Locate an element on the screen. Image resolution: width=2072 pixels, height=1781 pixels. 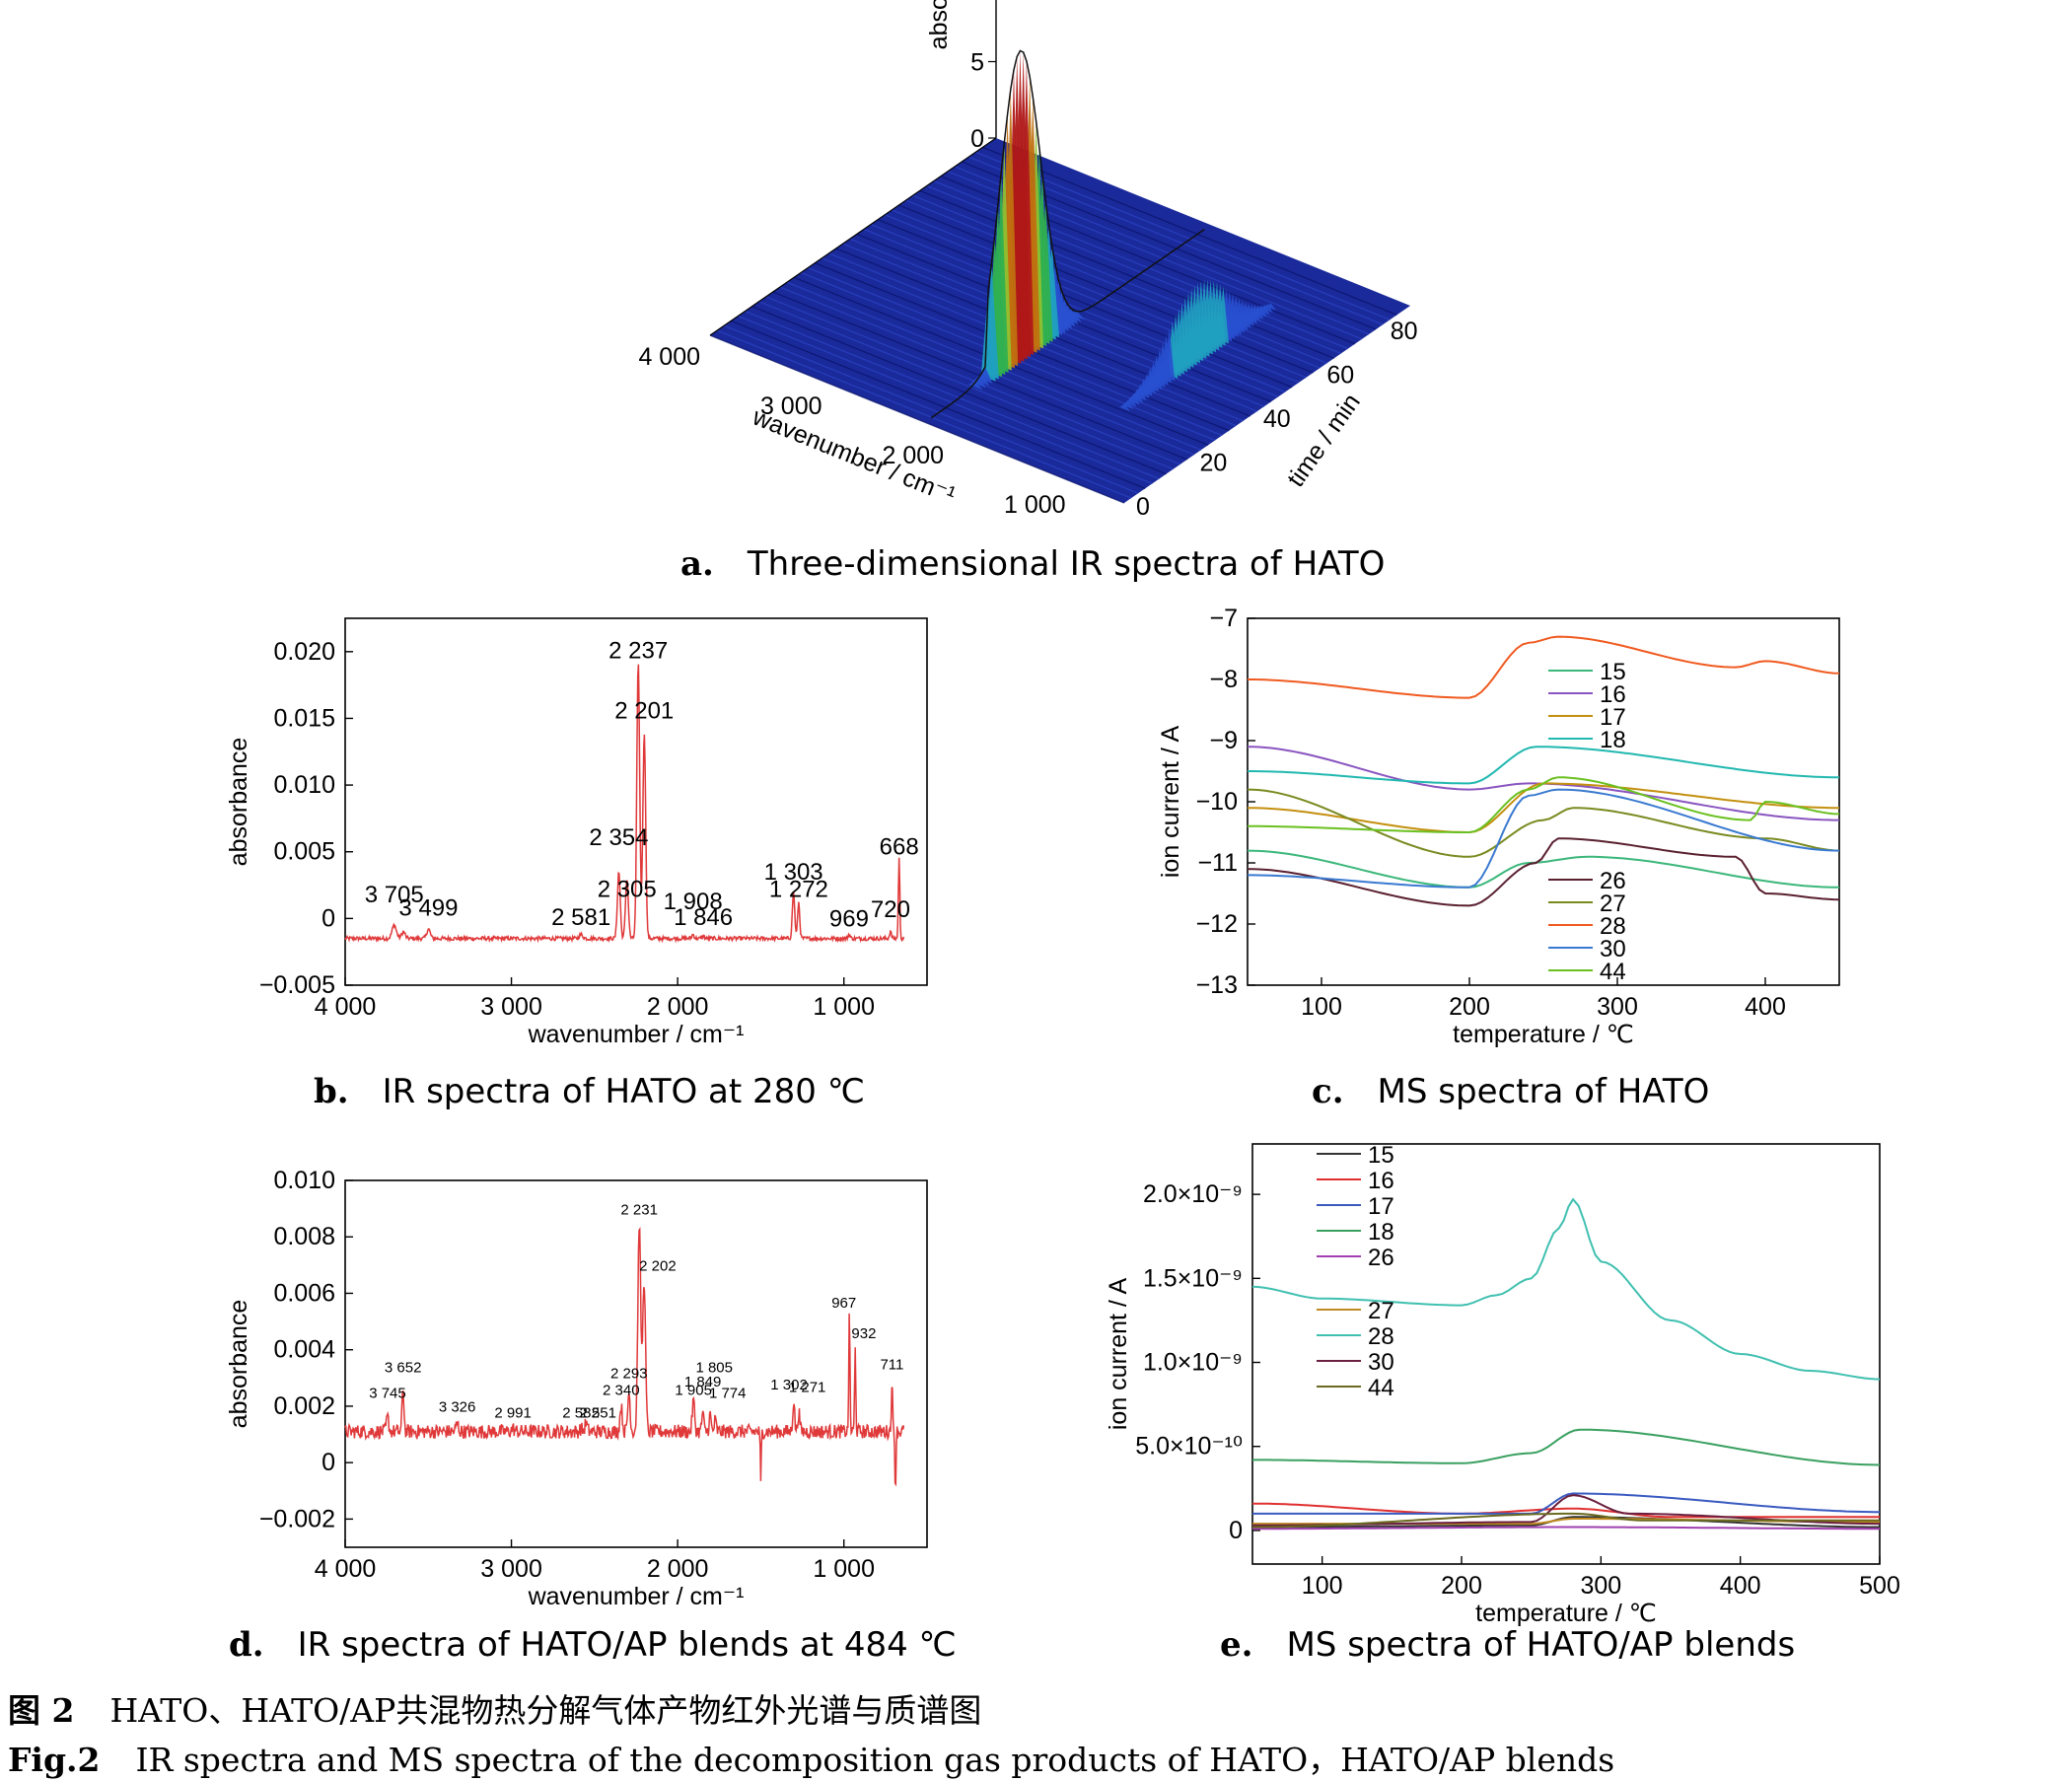
back-edge-line is located at coordinates (853, 237).